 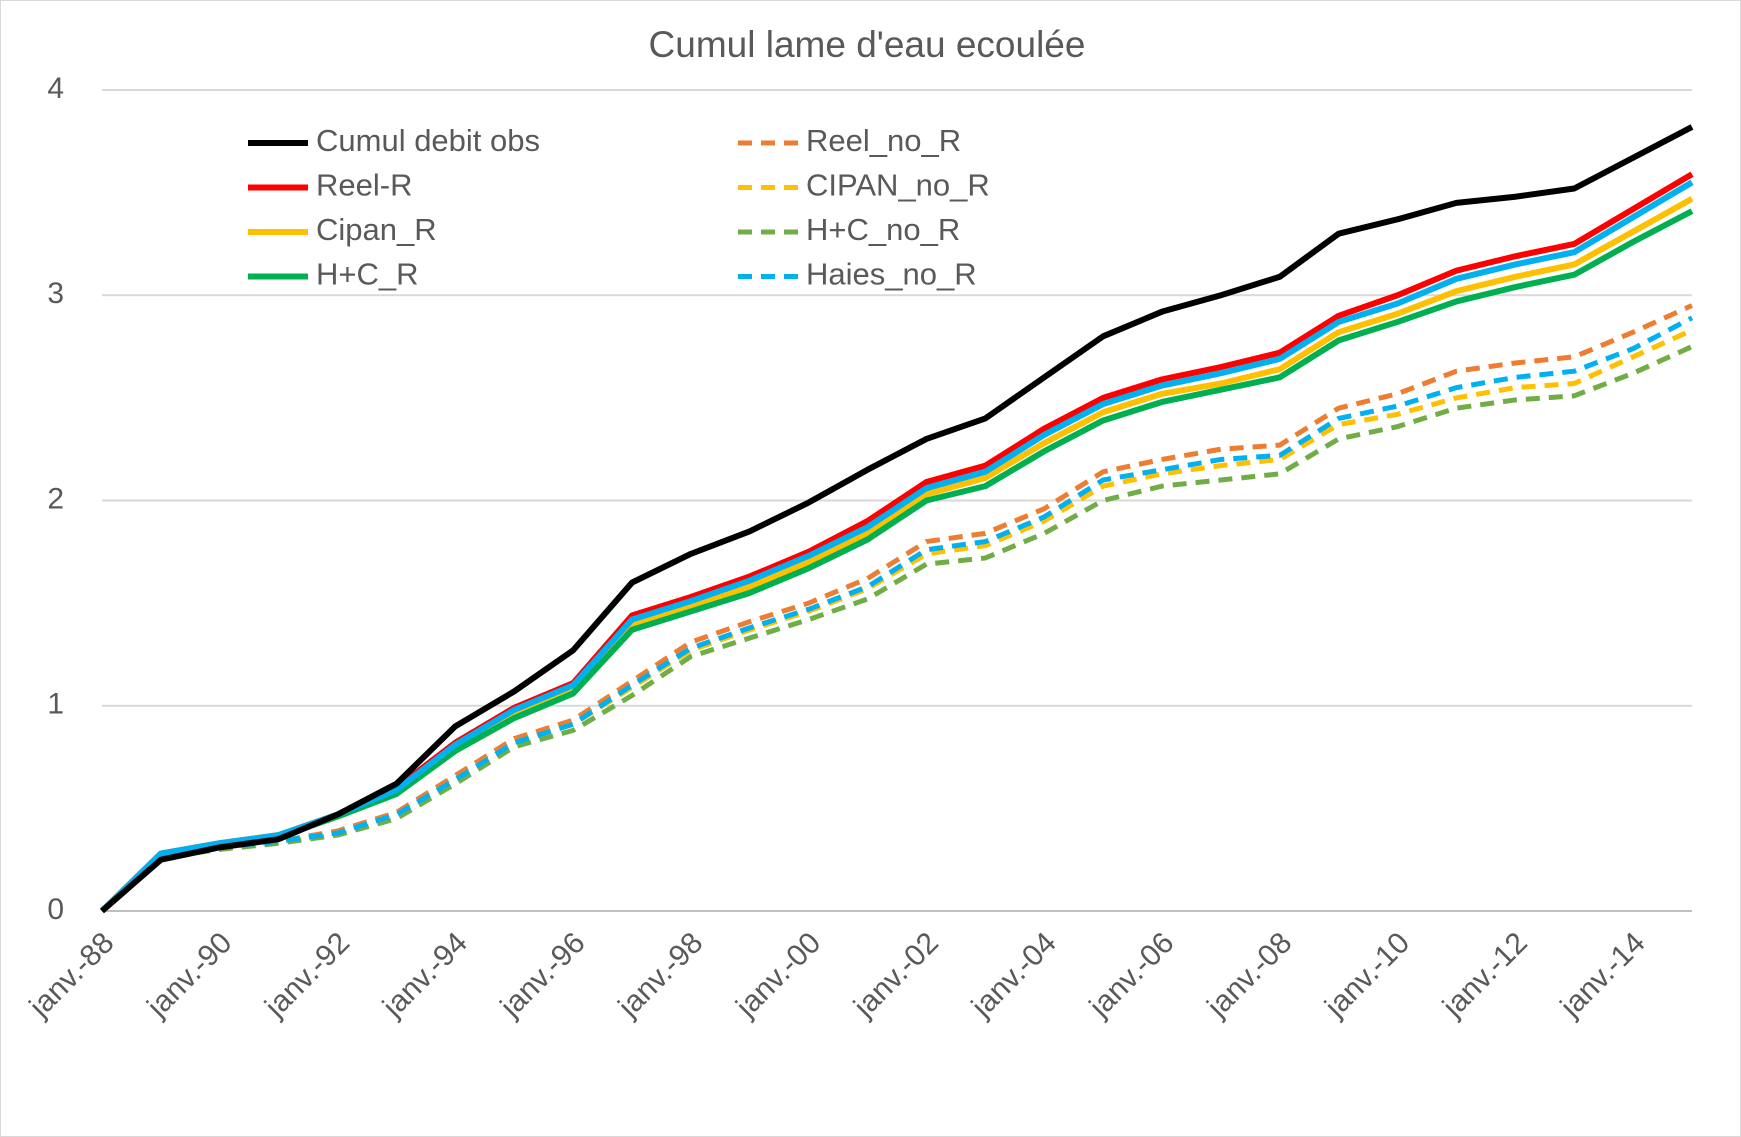 What do you see at coordinates (55, 88) in the screenshot?
I see `y-tick-label: 4` at bounding box center [55, 88].